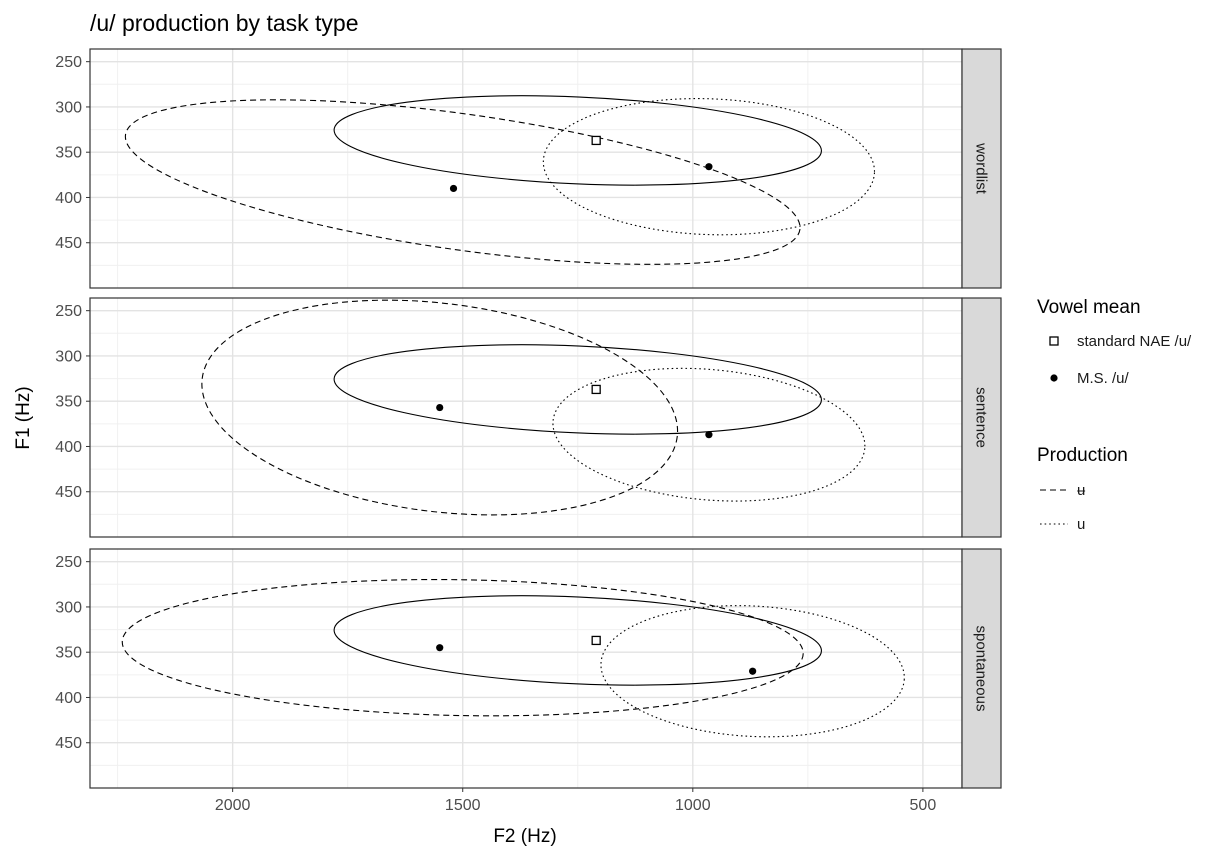  I want to click on chart-title: /u/ production by task type, so click(224, 23).